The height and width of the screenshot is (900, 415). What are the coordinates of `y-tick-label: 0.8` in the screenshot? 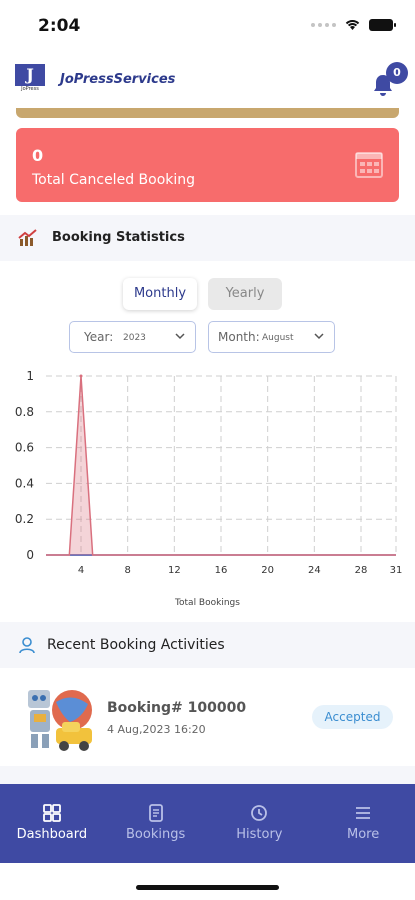 It's located at (24, 412).